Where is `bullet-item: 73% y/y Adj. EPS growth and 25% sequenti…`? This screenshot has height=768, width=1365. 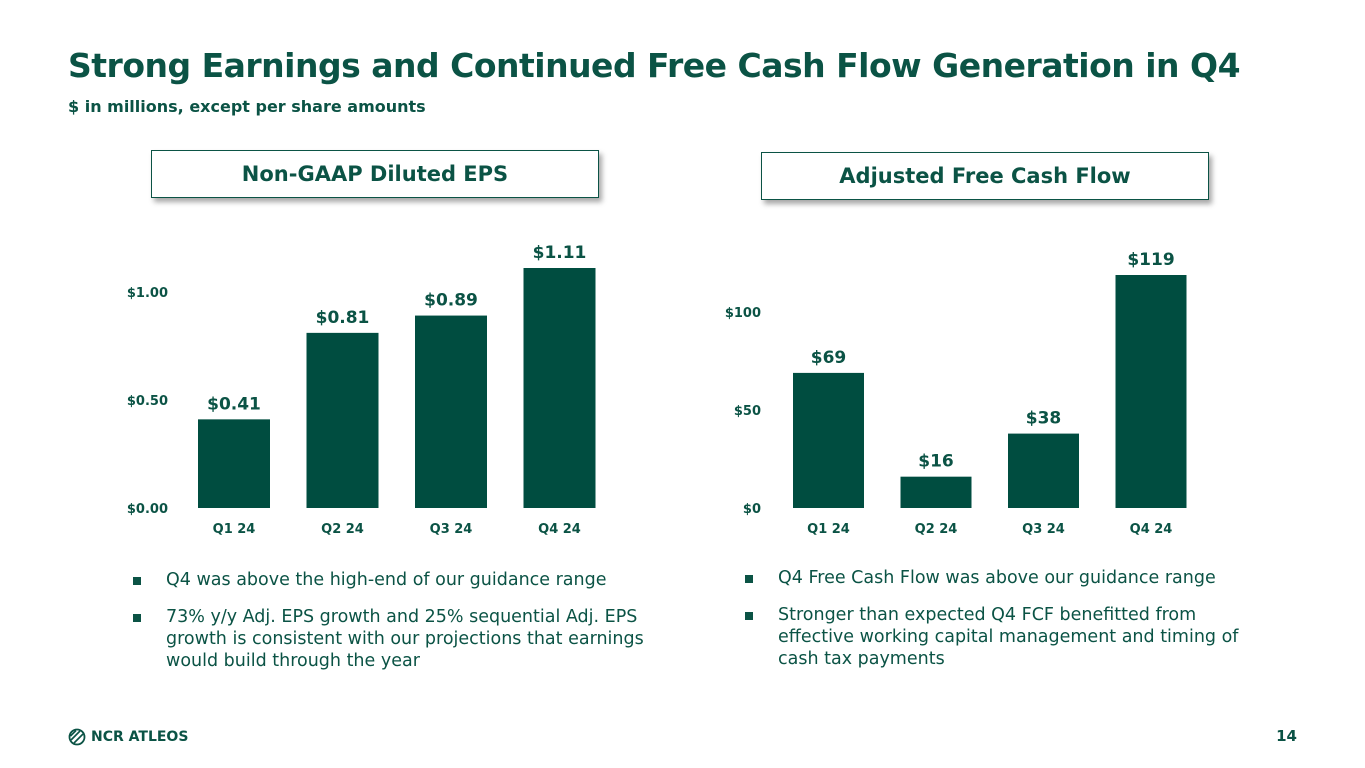 bullet-item: 73% y/y Adj. EPS growth and 25% sequenti… is located at coordinates (398, 639).